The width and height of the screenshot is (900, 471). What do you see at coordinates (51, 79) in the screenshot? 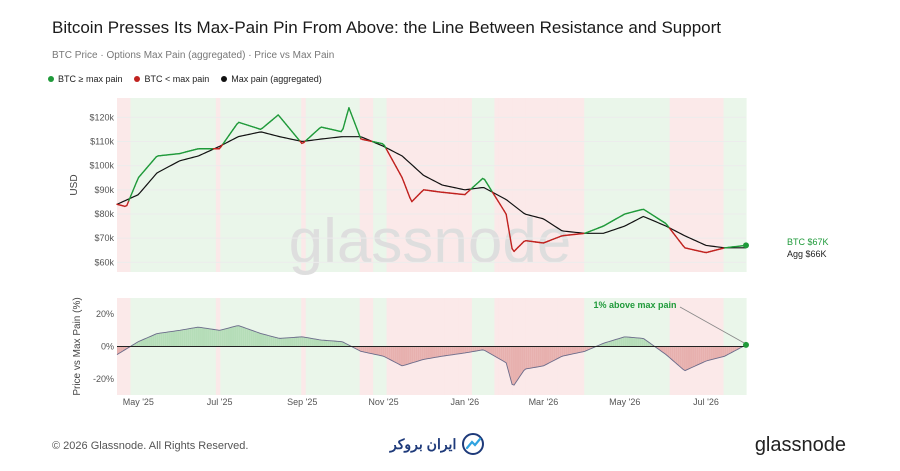
I see `legend-dot-above` at bounding box center [51, 79].